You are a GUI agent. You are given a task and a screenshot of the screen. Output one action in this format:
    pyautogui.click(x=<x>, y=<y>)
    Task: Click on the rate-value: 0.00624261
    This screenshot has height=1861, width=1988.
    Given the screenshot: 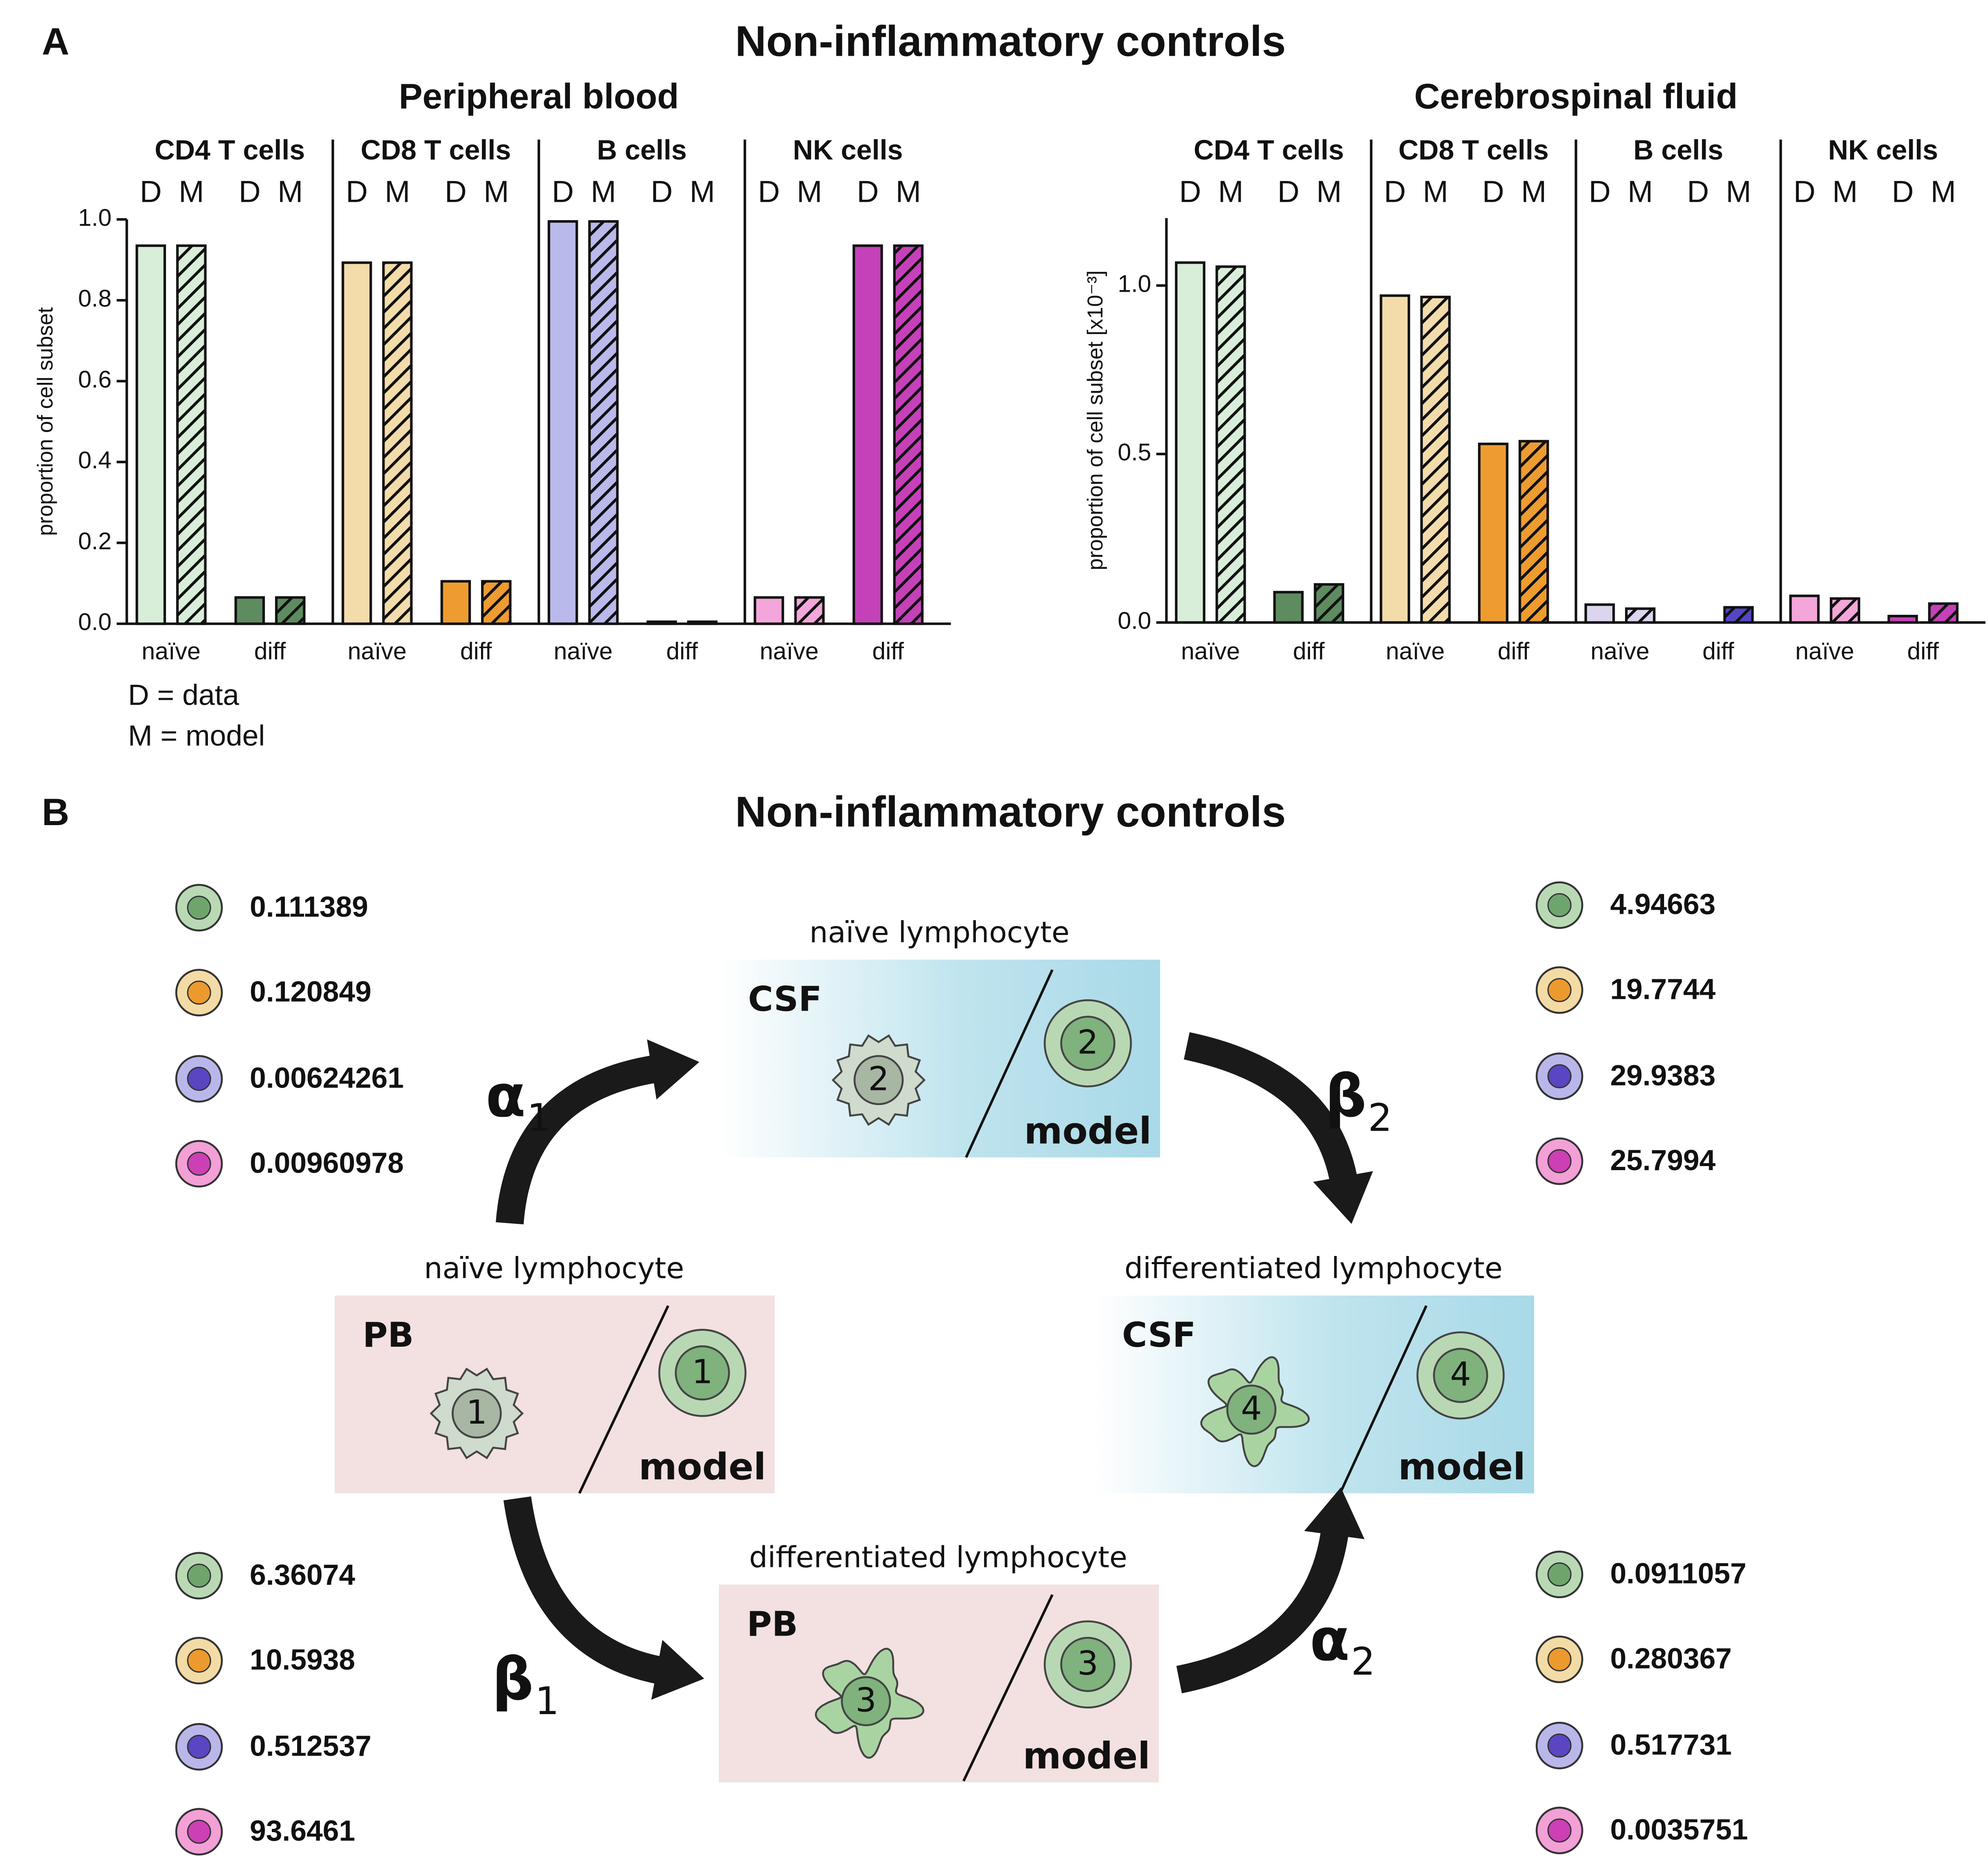 What is the action you would take?
    pyautogui.click(x=327, y=1078)
    